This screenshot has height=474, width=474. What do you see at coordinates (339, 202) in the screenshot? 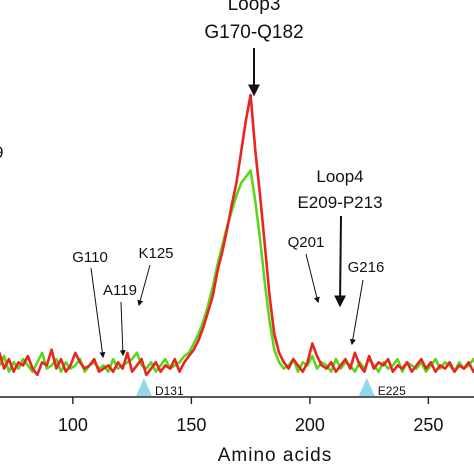
I see `annotation-label: E209-P213` at bounding box center [339, 202].